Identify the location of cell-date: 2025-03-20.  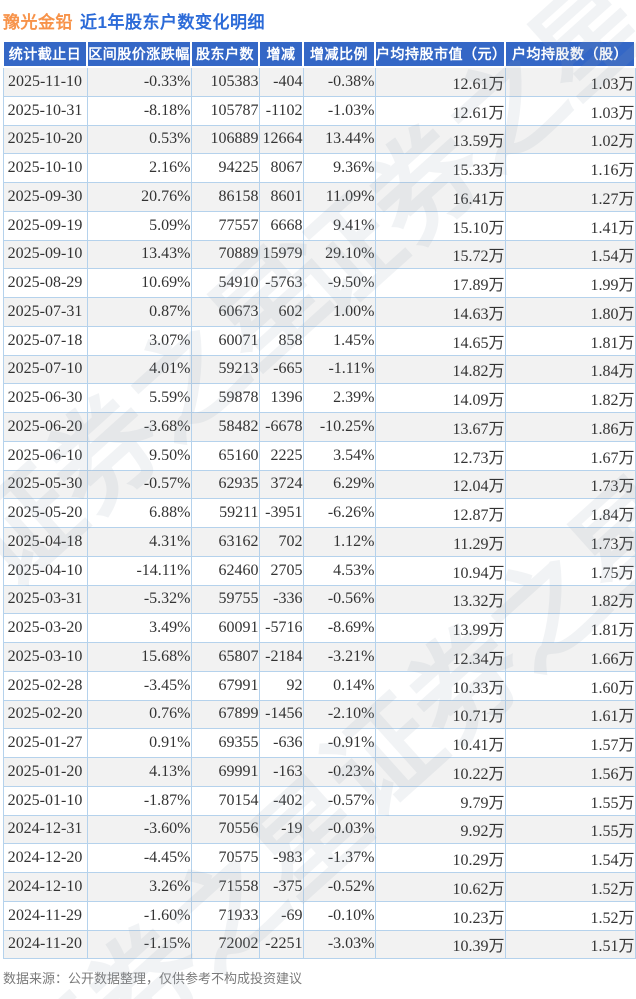
(45, 628).